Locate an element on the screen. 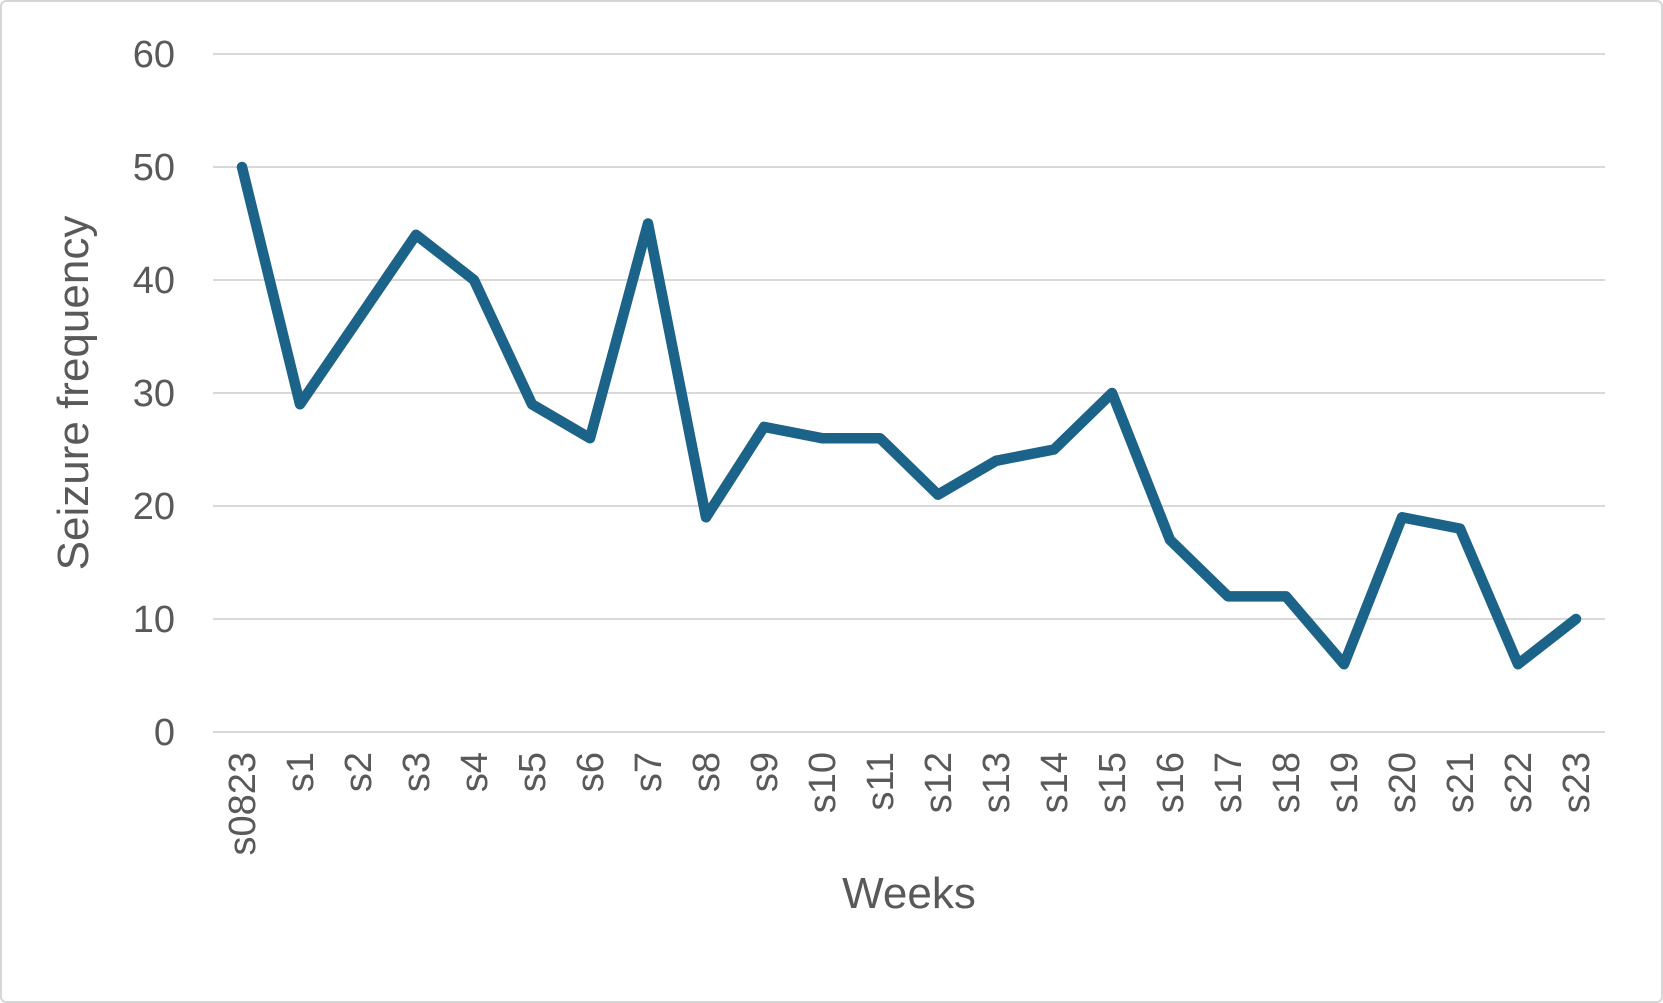 The image size is (1663, 1003). x-tick-label: s18 is located at coordinates (1287, 782).